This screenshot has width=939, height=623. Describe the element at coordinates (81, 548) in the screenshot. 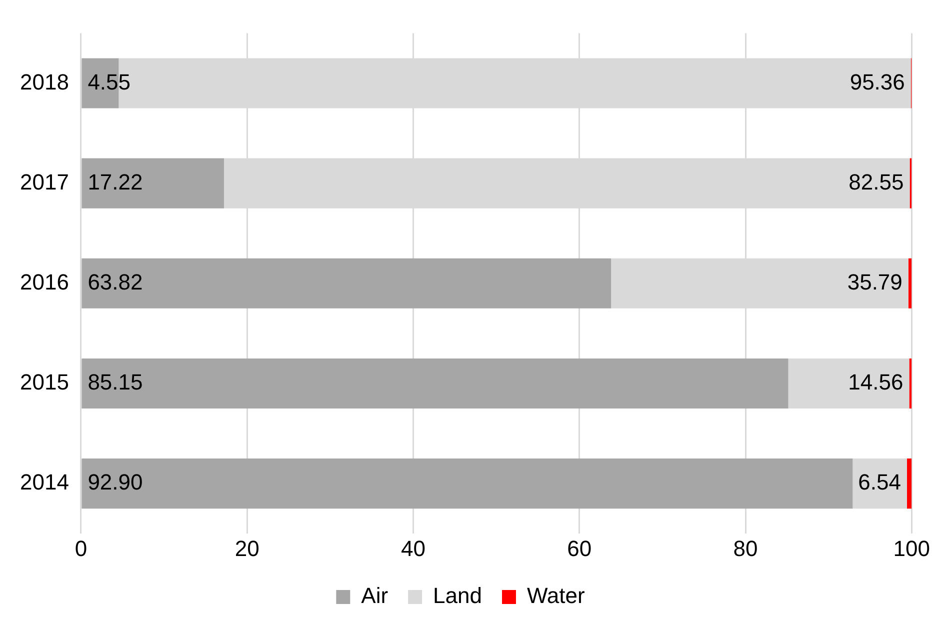

I see `x-tick-label: 0` at that location.